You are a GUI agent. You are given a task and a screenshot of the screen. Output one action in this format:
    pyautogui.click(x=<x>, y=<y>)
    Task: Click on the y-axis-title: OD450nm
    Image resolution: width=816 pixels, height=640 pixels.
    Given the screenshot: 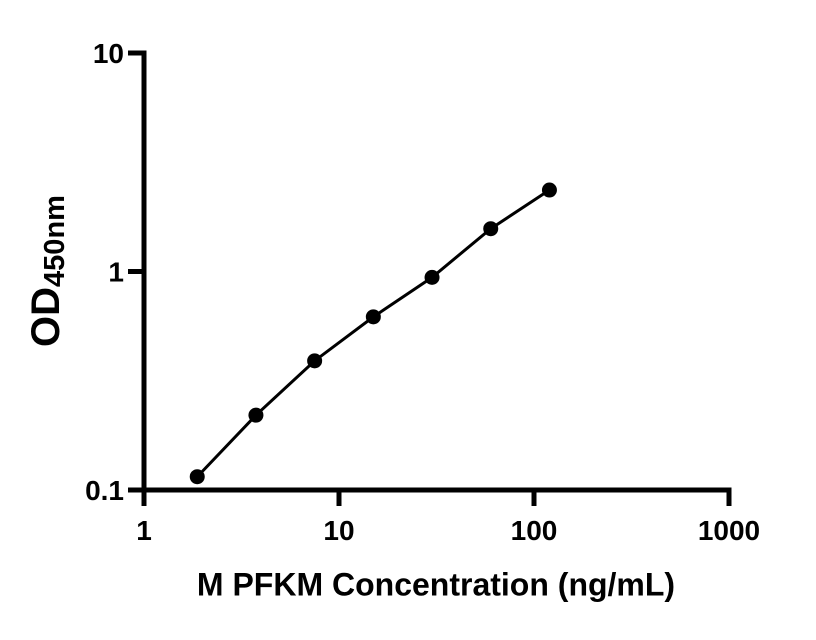 What is the action you would take?
    pyautogui.click(x=48, y=271)
    